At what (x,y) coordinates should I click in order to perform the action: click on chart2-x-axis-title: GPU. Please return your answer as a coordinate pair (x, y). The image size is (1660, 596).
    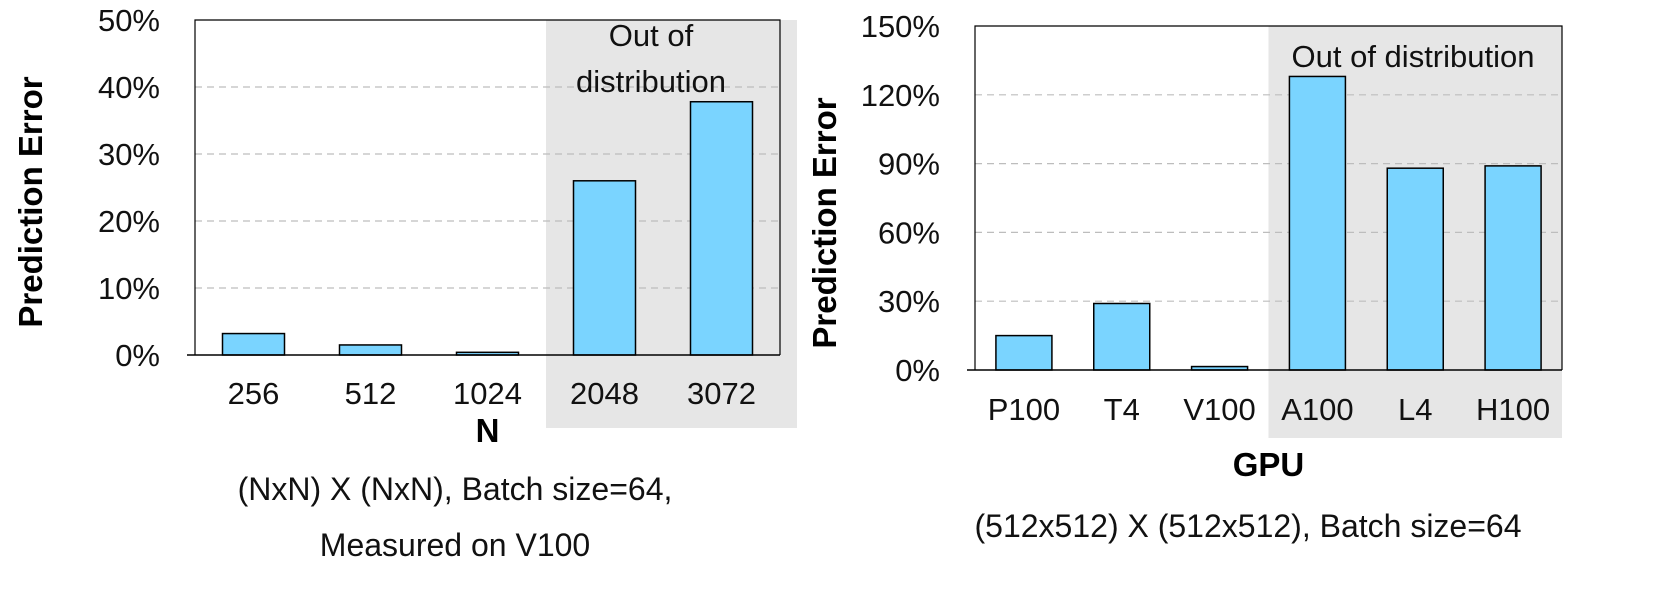
    Looking at the image, I should click on (1269, 464).